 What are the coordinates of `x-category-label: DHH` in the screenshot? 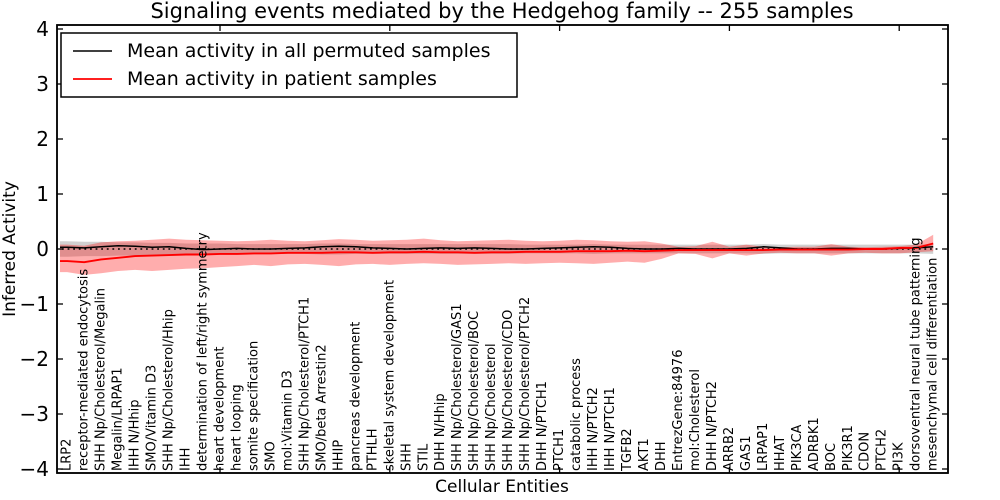 It's located at (661, 456).